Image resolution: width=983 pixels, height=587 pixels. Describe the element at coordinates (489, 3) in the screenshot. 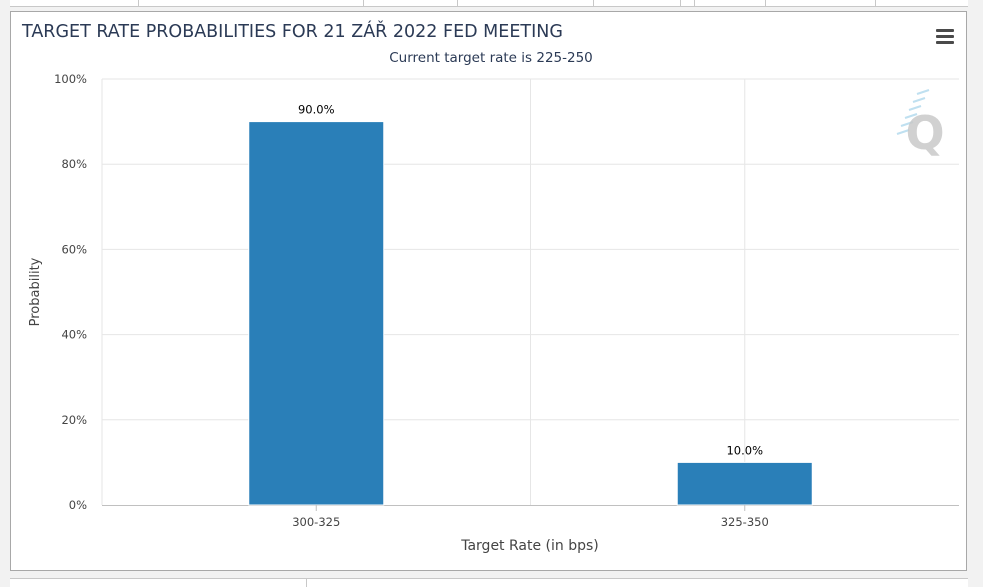

I see `top-table-strip` at that location.